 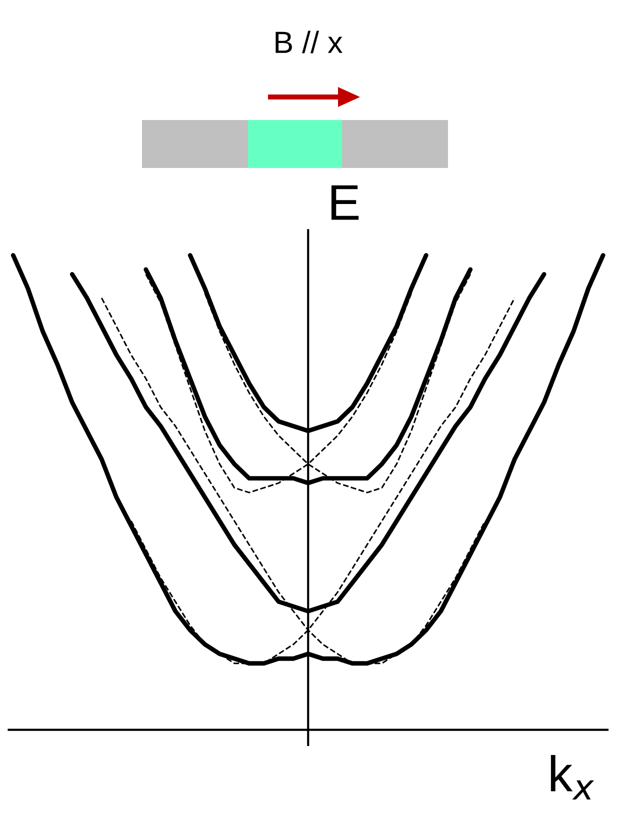 I want to click on y-axis-title: E, so click(x=345, y=202).